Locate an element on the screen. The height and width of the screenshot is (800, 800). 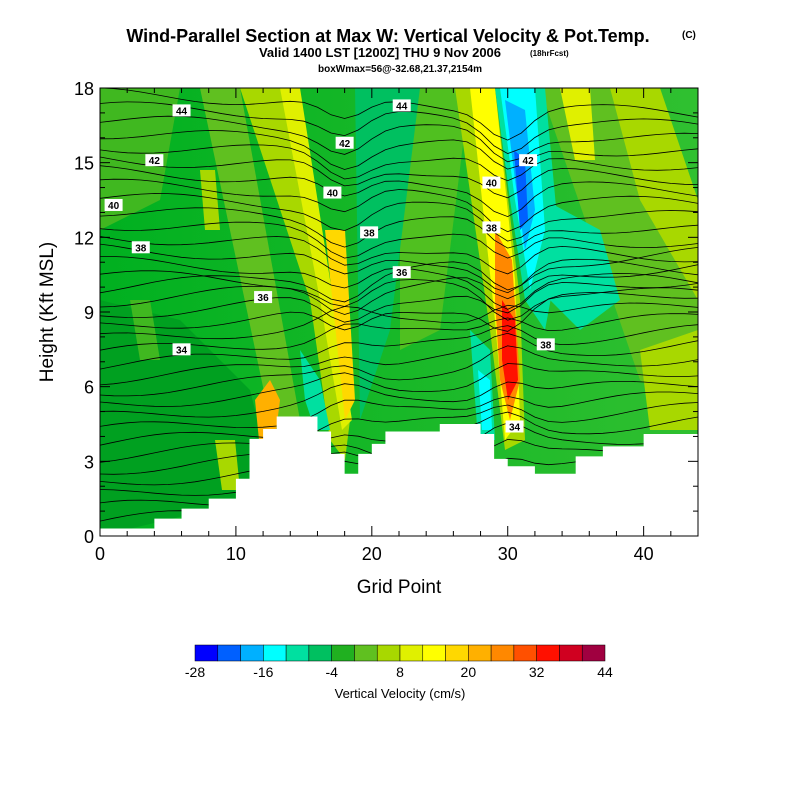
colorbar: -28 -16 -4 8 20 32 44 is located at coordinates (399, 662).